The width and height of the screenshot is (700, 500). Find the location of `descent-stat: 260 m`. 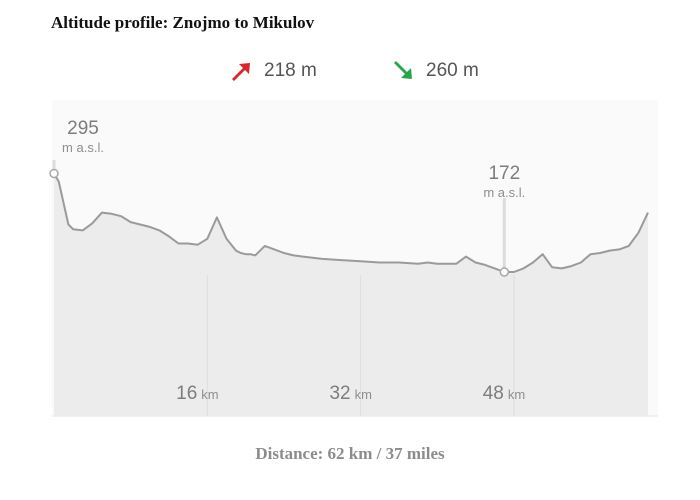

descent-stat: 260 m is located at coordinates (435, 71).